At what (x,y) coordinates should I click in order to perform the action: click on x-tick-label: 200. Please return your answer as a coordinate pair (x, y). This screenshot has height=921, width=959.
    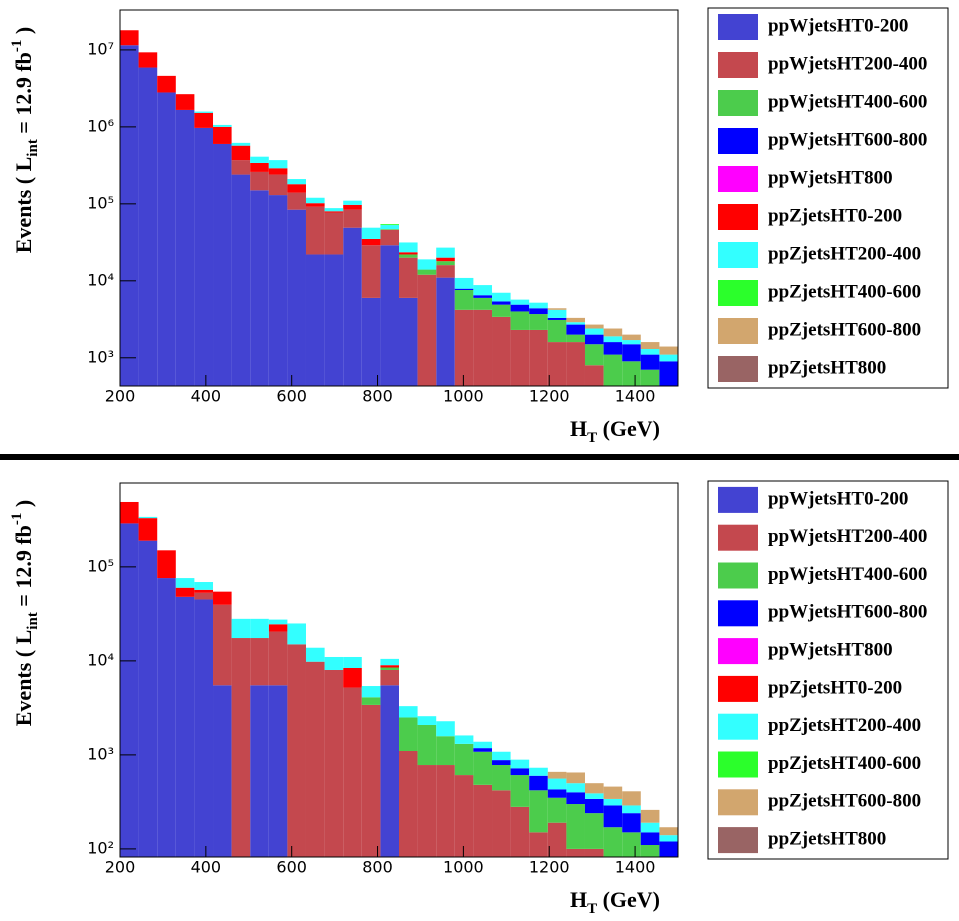
    Looking at the image, I should click on (120, 867).